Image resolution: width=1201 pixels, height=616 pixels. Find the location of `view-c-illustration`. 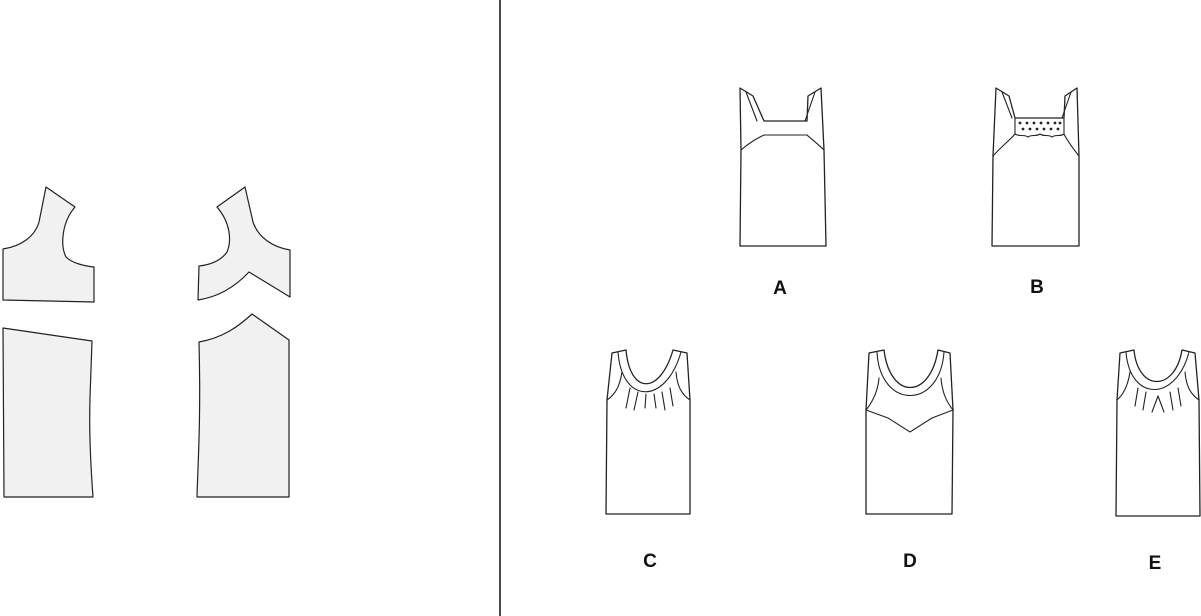

view-c-illustration is located at coordinates (648, 432).